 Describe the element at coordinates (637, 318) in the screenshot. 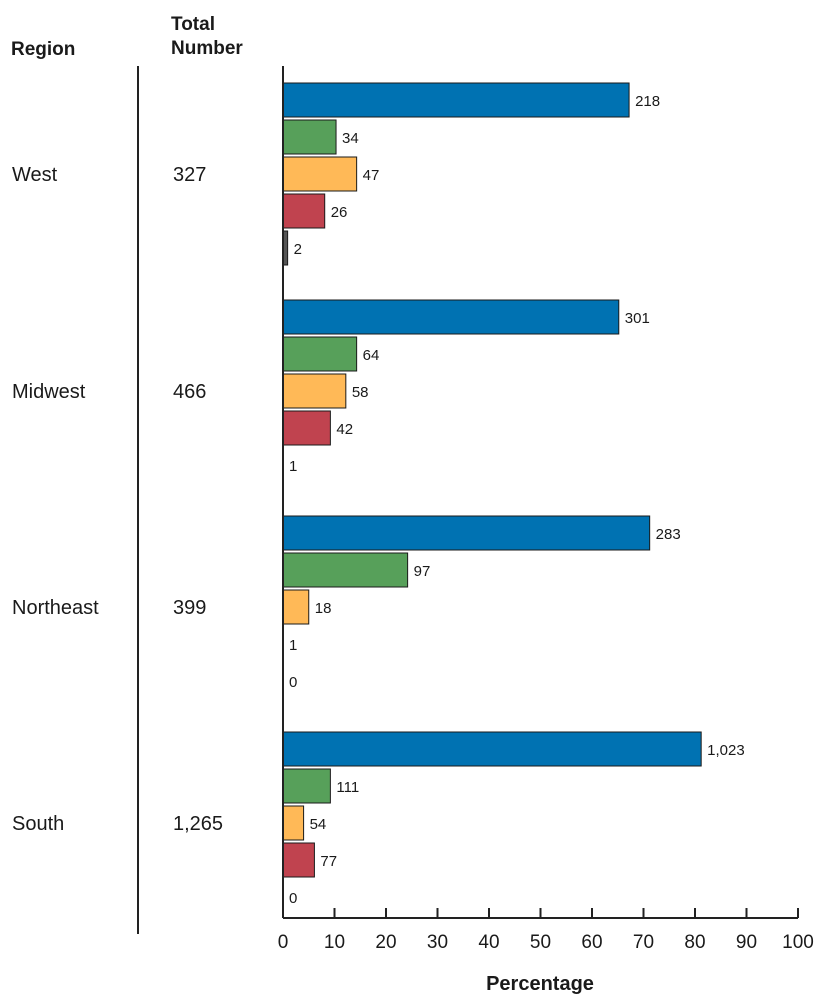

I see `bar-value-label: 301` at that location.